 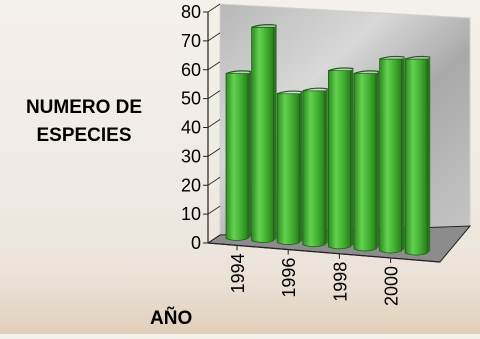 What do you see at coordinates (324, 252) in the screenshot?
I see `x-axis-line` at bounding box center [324, 252].